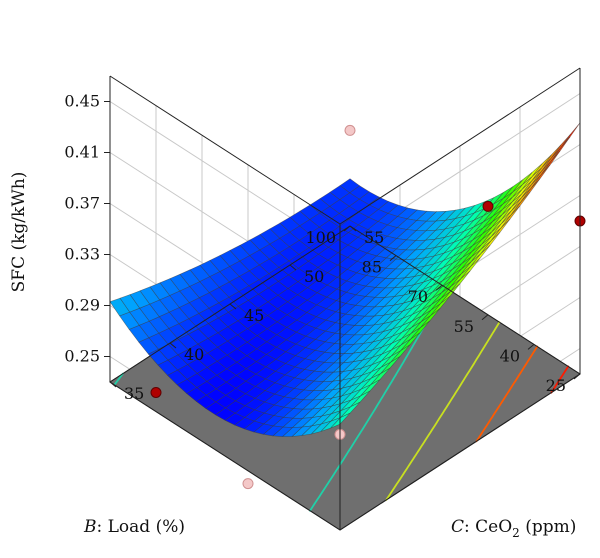  Describe the element at coordinates (254, 315) in the screenshot. I see `y-tick-label: 45` at that location.